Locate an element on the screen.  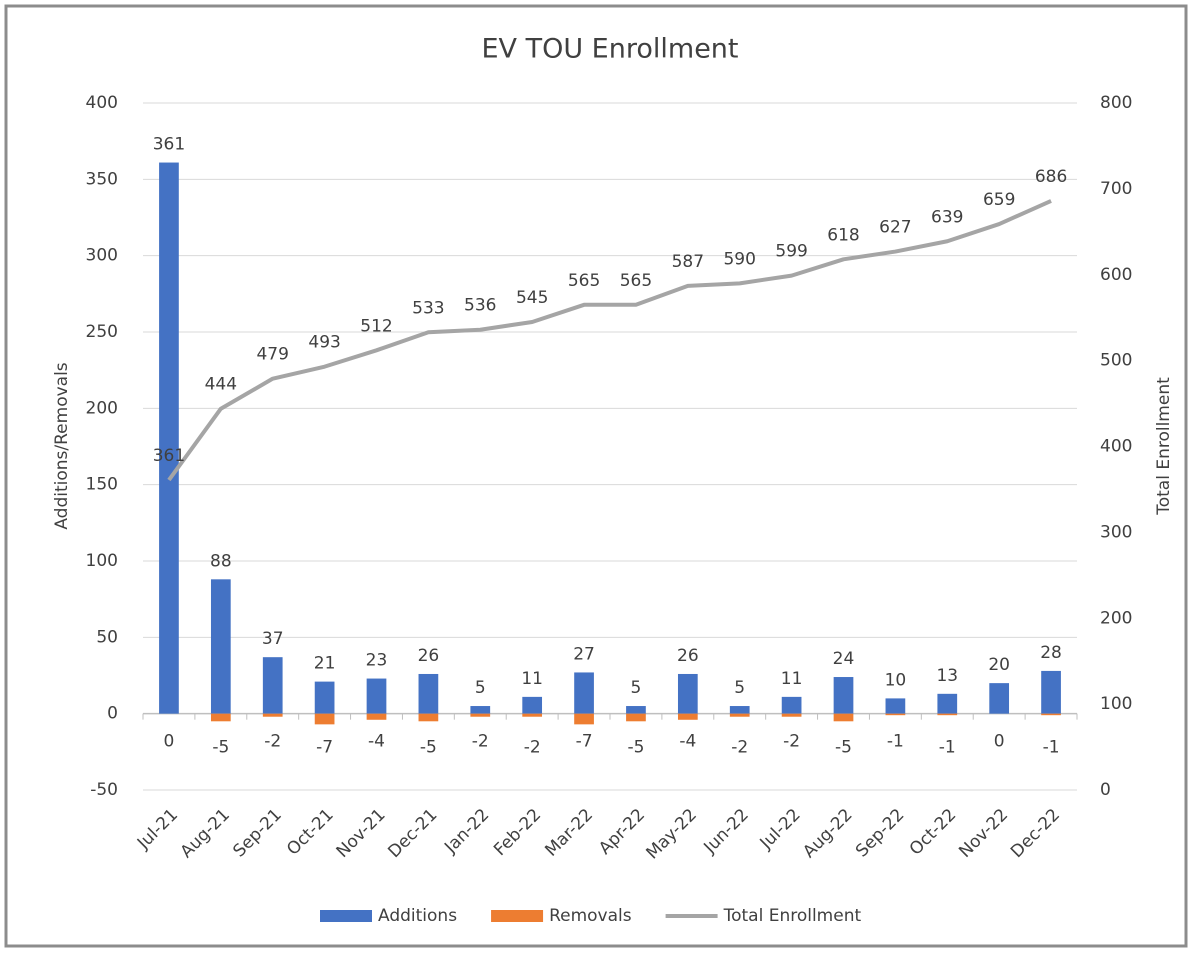
legend-swatch is located at coordinates (346, 916).